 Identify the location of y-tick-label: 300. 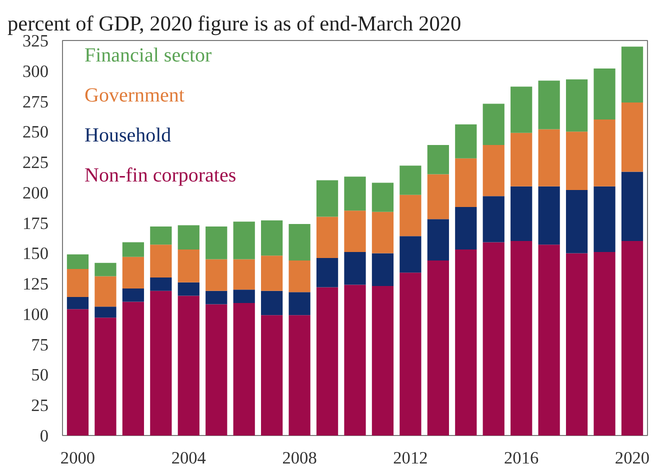
(35, 71).